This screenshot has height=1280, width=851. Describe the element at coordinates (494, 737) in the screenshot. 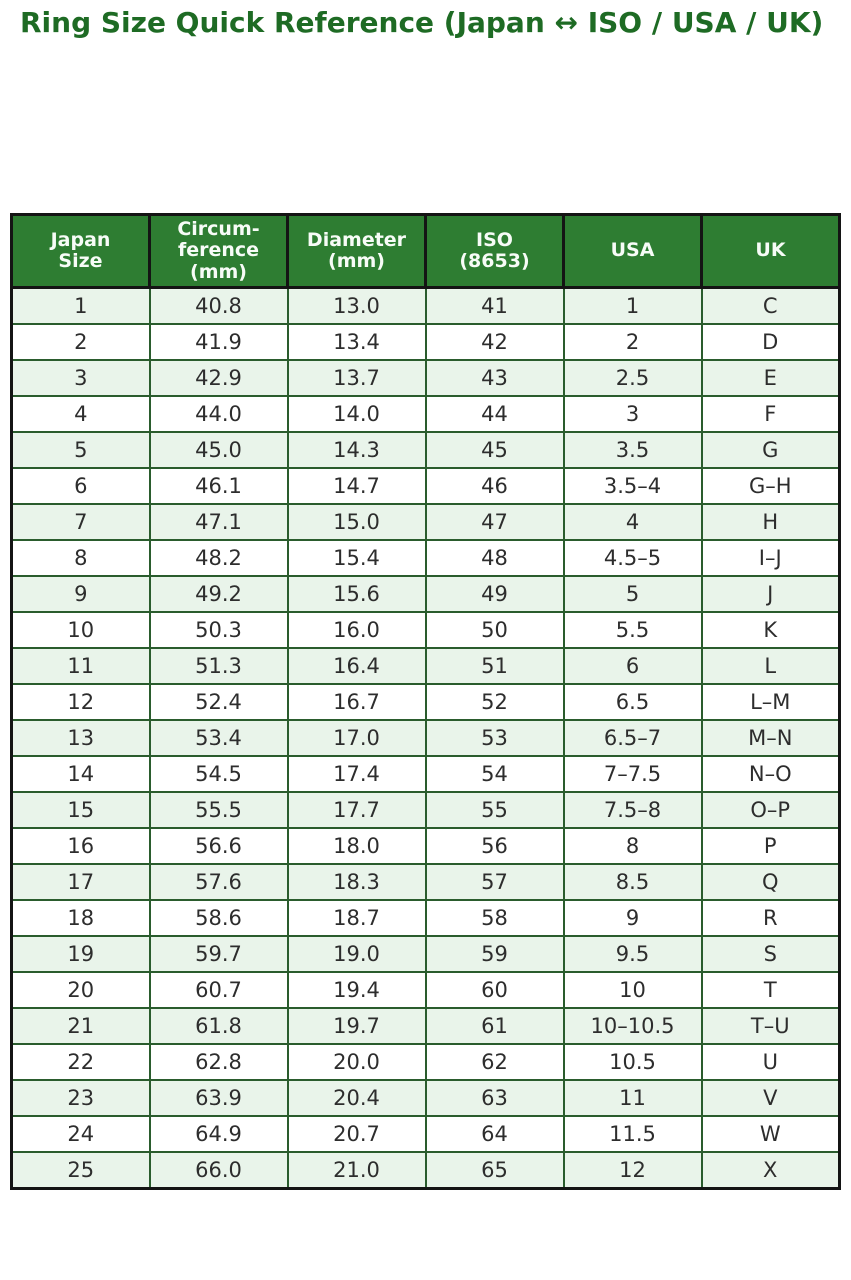

I see `table-cell: 53` at that location.